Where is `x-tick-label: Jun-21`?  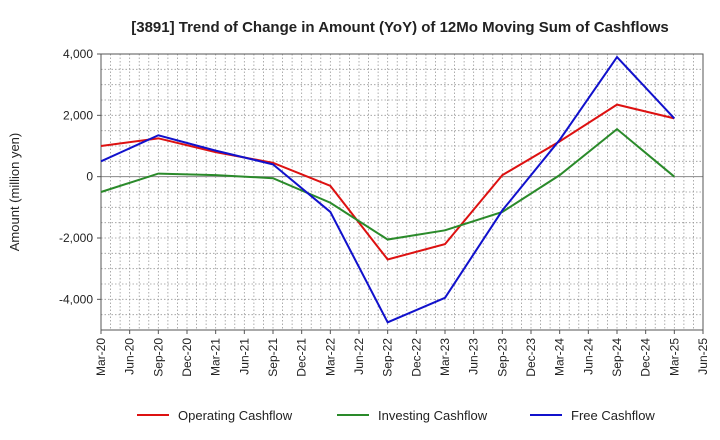 x-tick-label: Jun-21 is located at coordinates (244, 356).